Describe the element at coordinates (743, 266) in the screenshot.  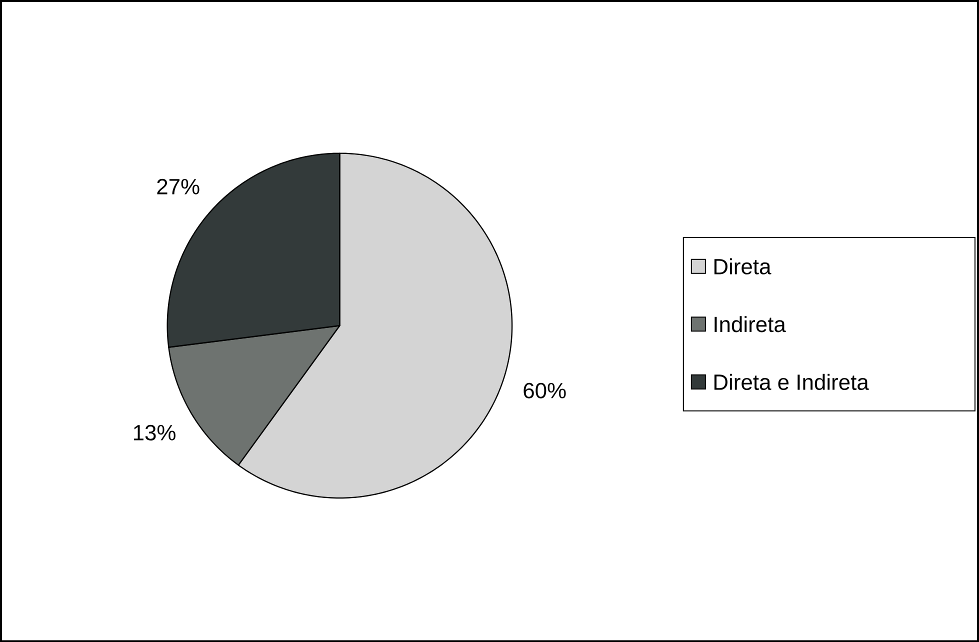
I see `legend-label: Direta` at that location.